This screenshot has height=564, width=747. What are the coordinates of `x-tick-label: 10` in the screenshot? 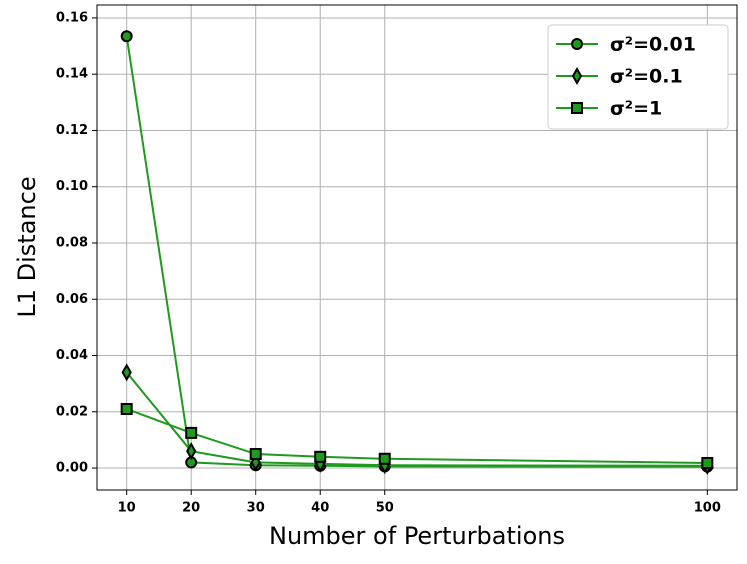 It's located at (127, 508).